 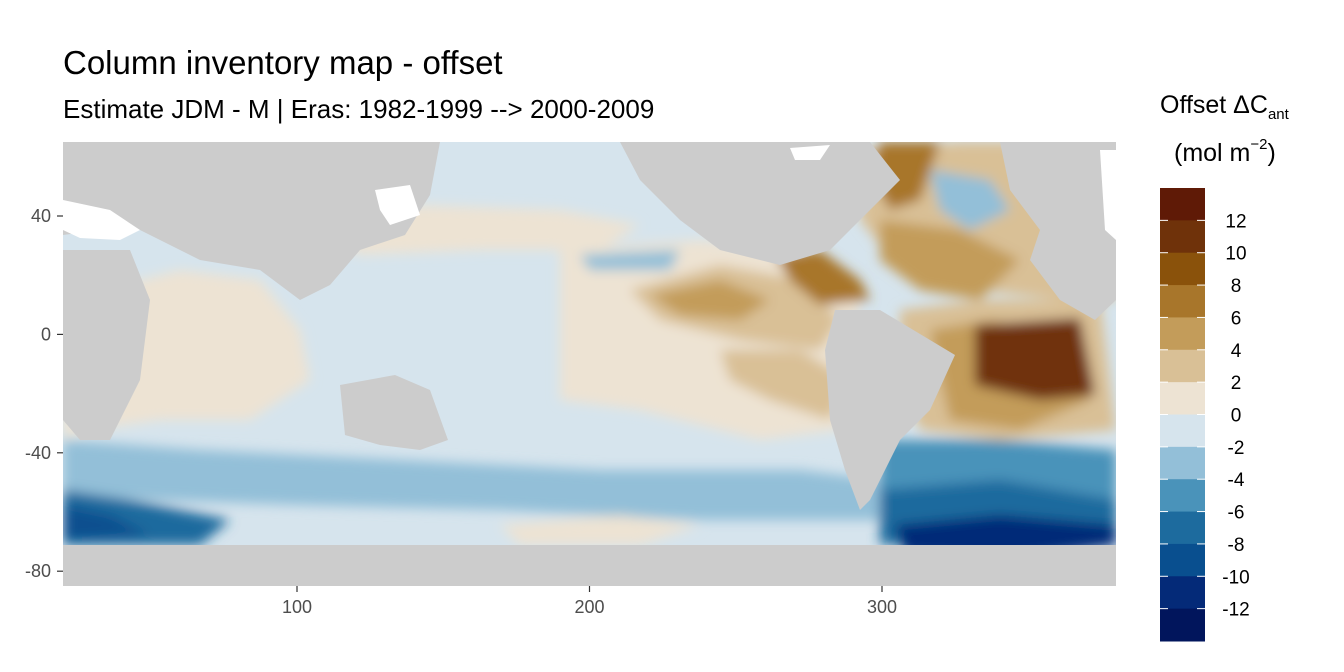 What do you see at coordinates (760, 203) in the screenshot?
I see `north-america-land` at bounding box center [760, 203].